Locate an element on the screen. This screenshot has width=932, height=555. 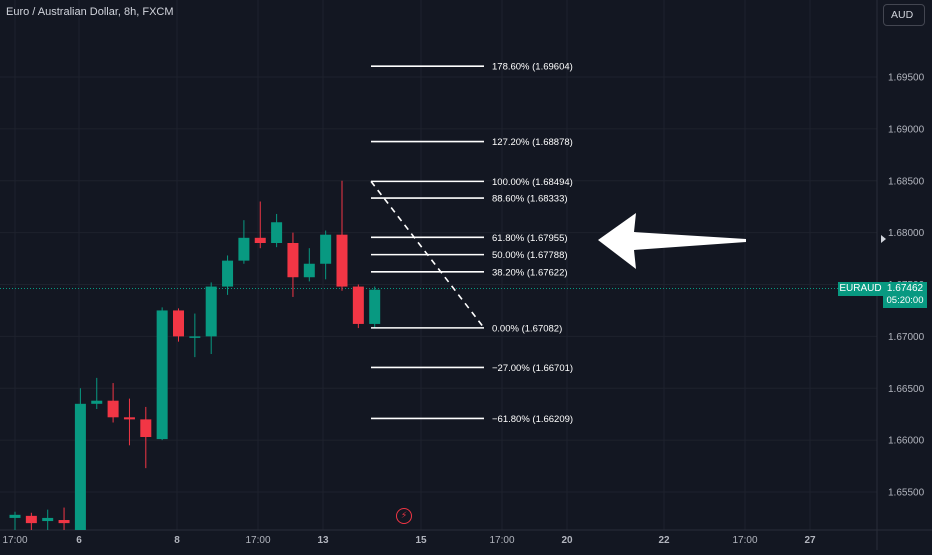
fib-level-label: 88.60% (1.68333) is located at coordinates (530, 199).